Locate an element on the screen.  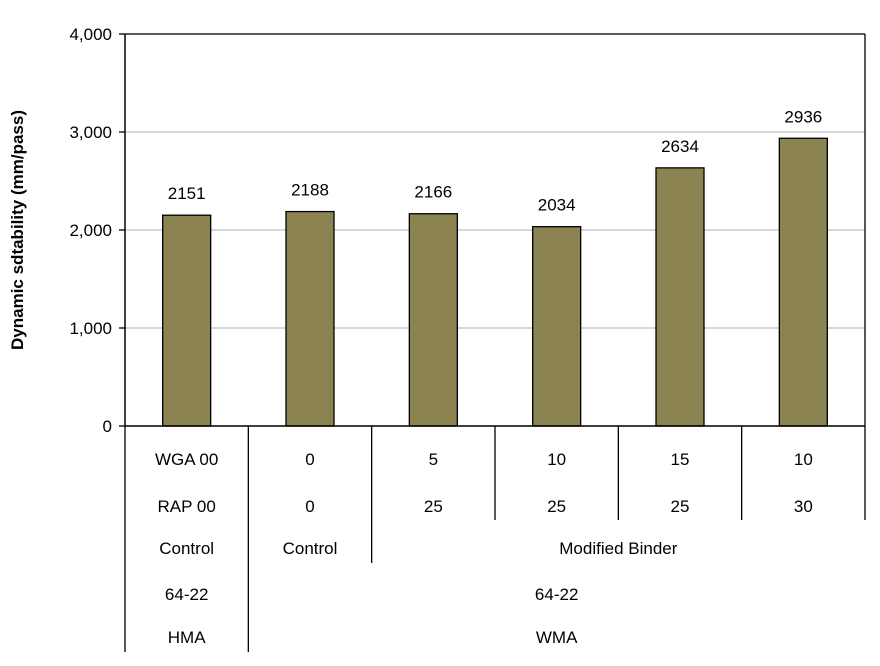
data-label: 2634 is located at coordinates (680, 146).